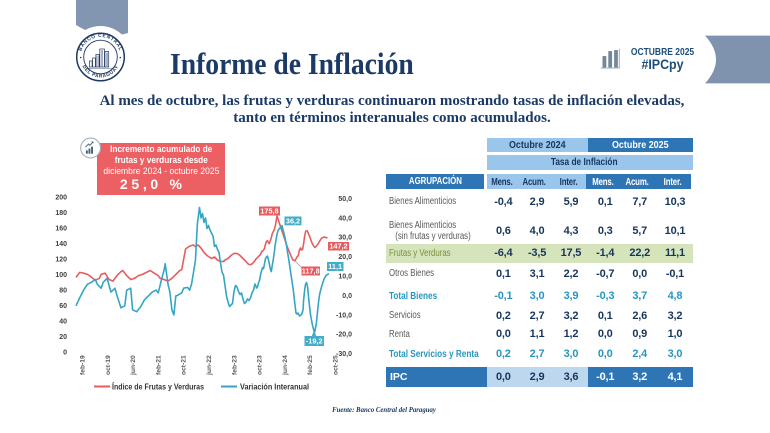 The image size is (770, 433). I want to click on svg-text: 180, so click(61, 213).